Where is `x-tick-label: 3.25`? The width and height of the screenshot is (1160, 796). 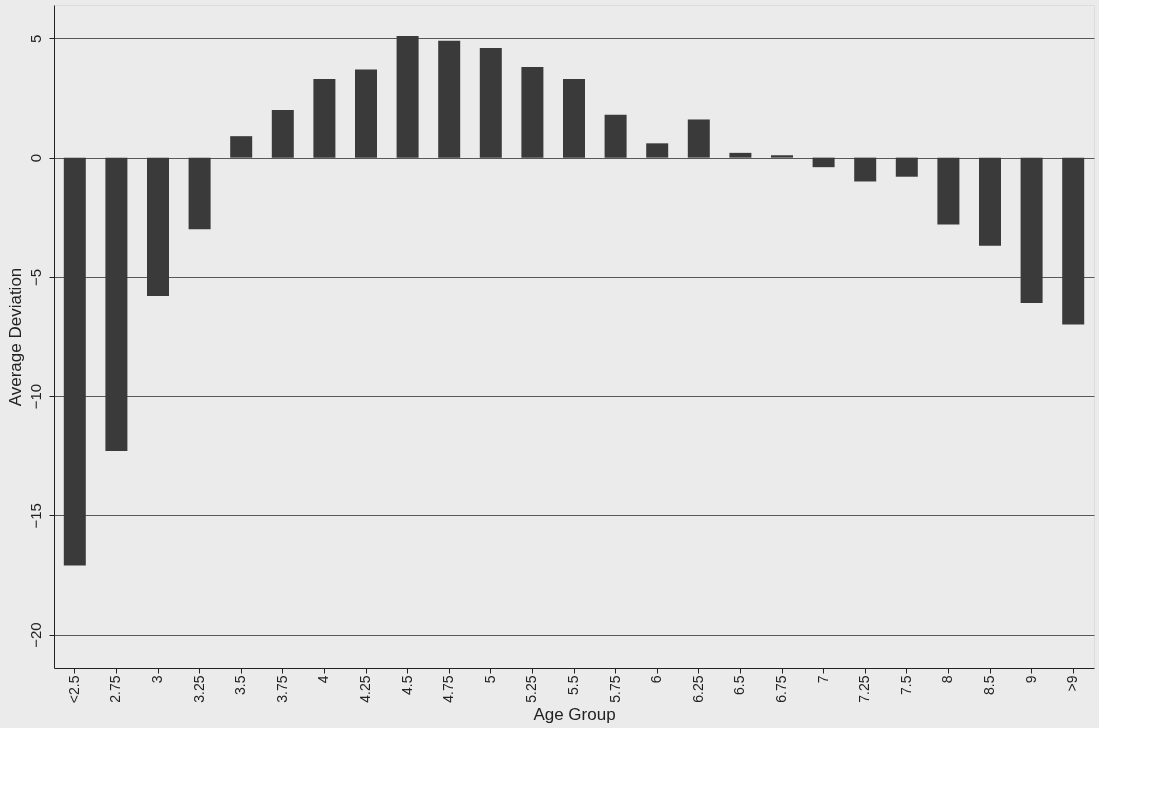
x-tick-label: 3.25 is located at coordinates (198, 689).